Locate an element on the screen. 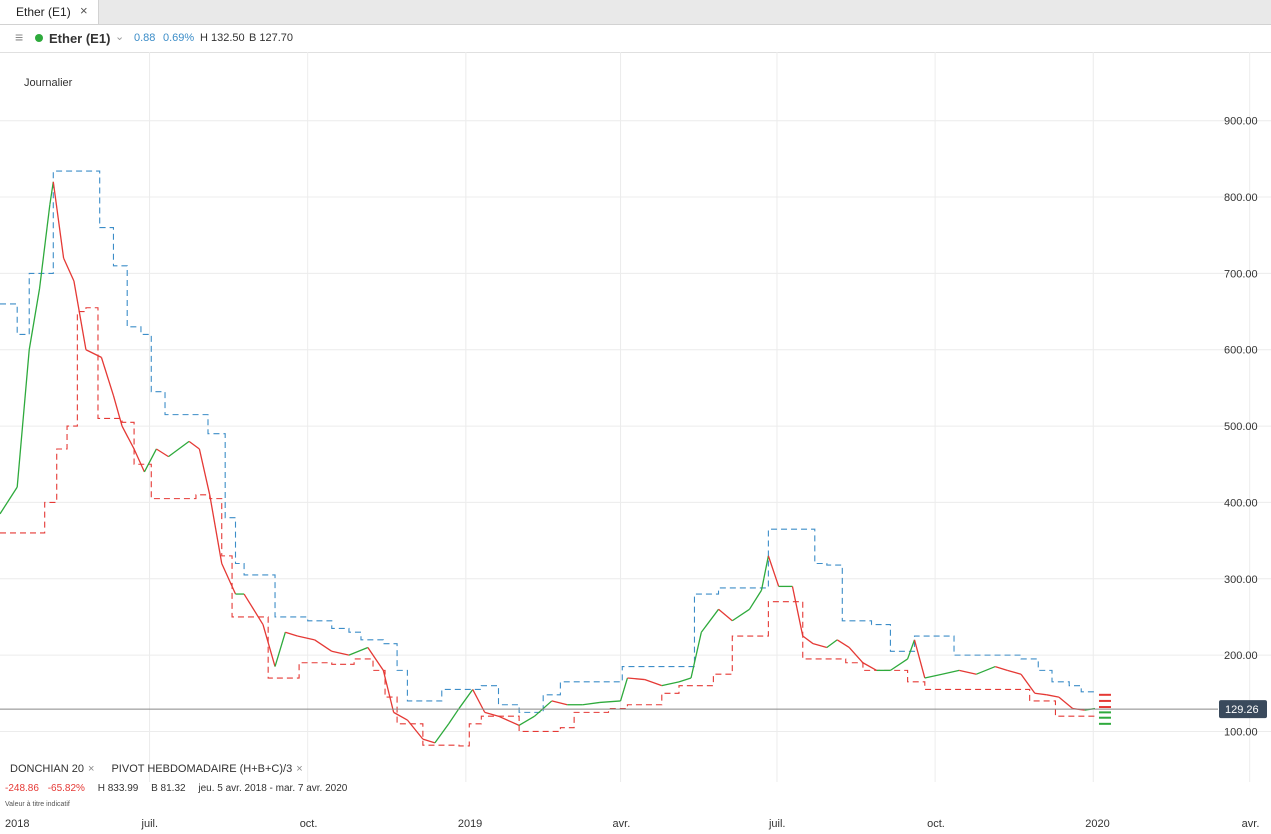 The width and height of the screenshot is (1271, 834). tab-ether: Ether (E1) × is located at coordinates (49, 12).